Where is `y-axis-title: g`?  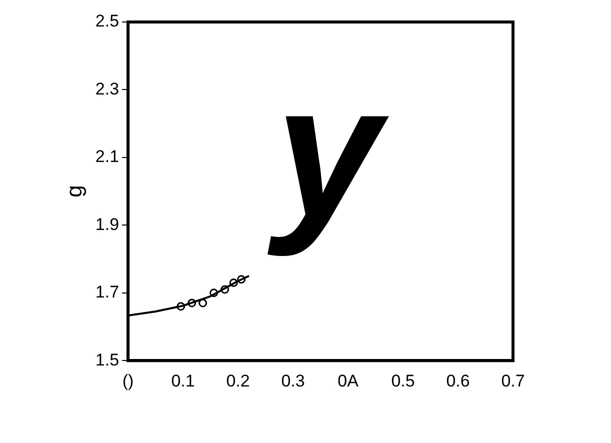
y-axis-title: g is located at coordinates (73, 191).